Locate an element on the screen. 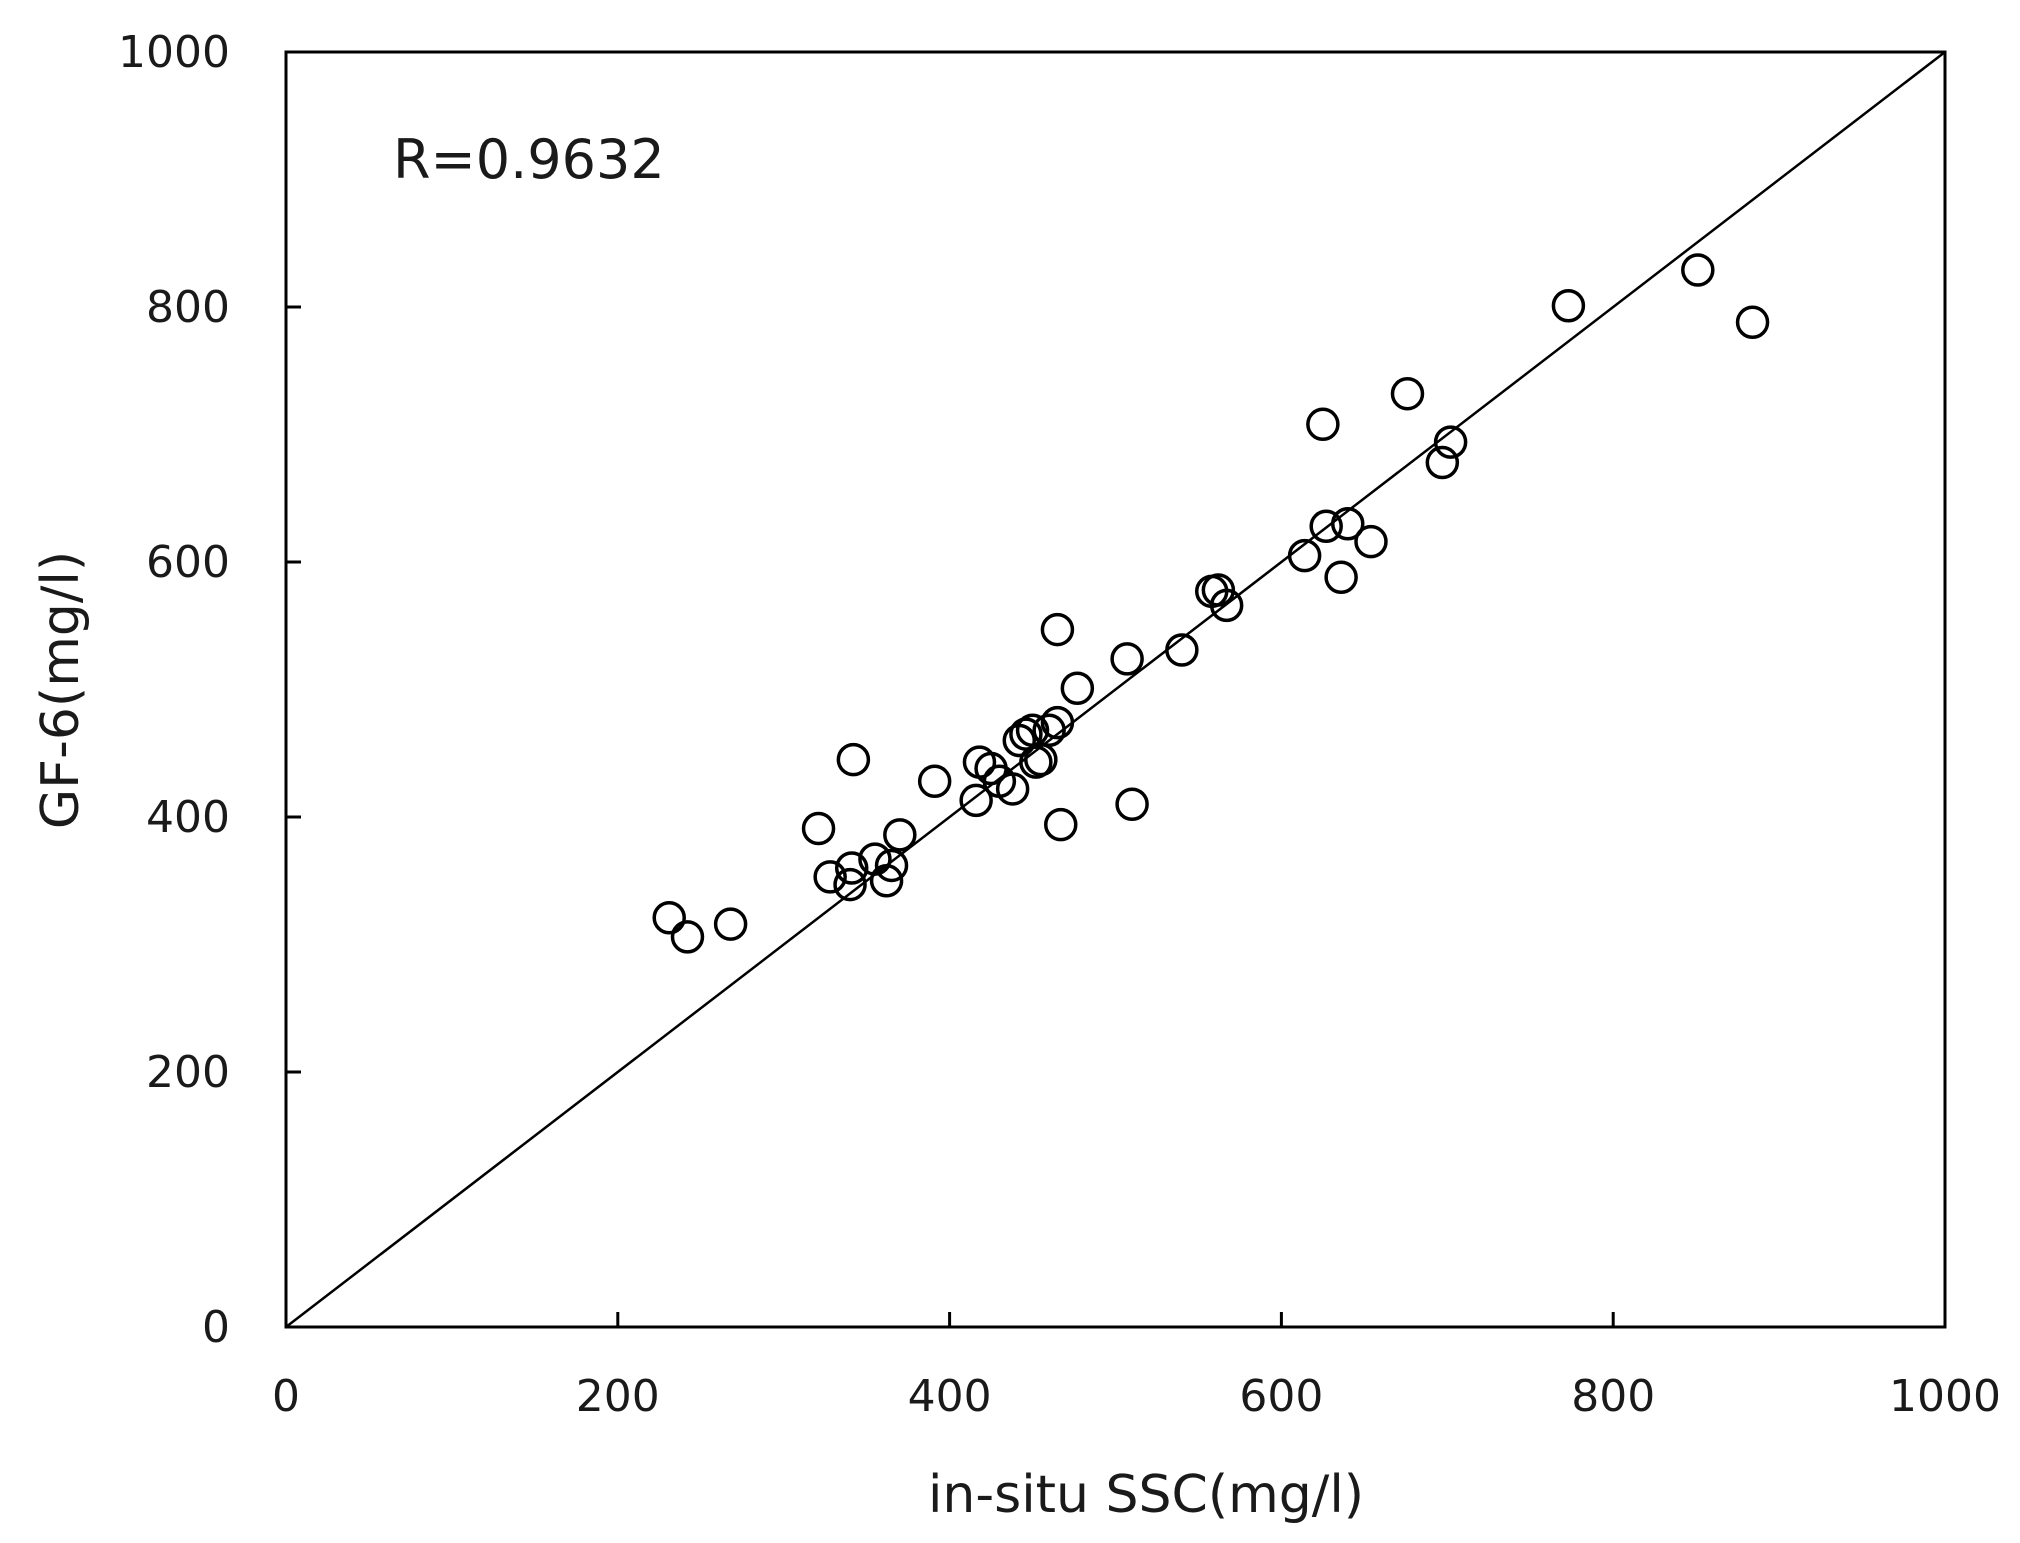  x-tick-label: 200 is located at coordinates (618, 1396).